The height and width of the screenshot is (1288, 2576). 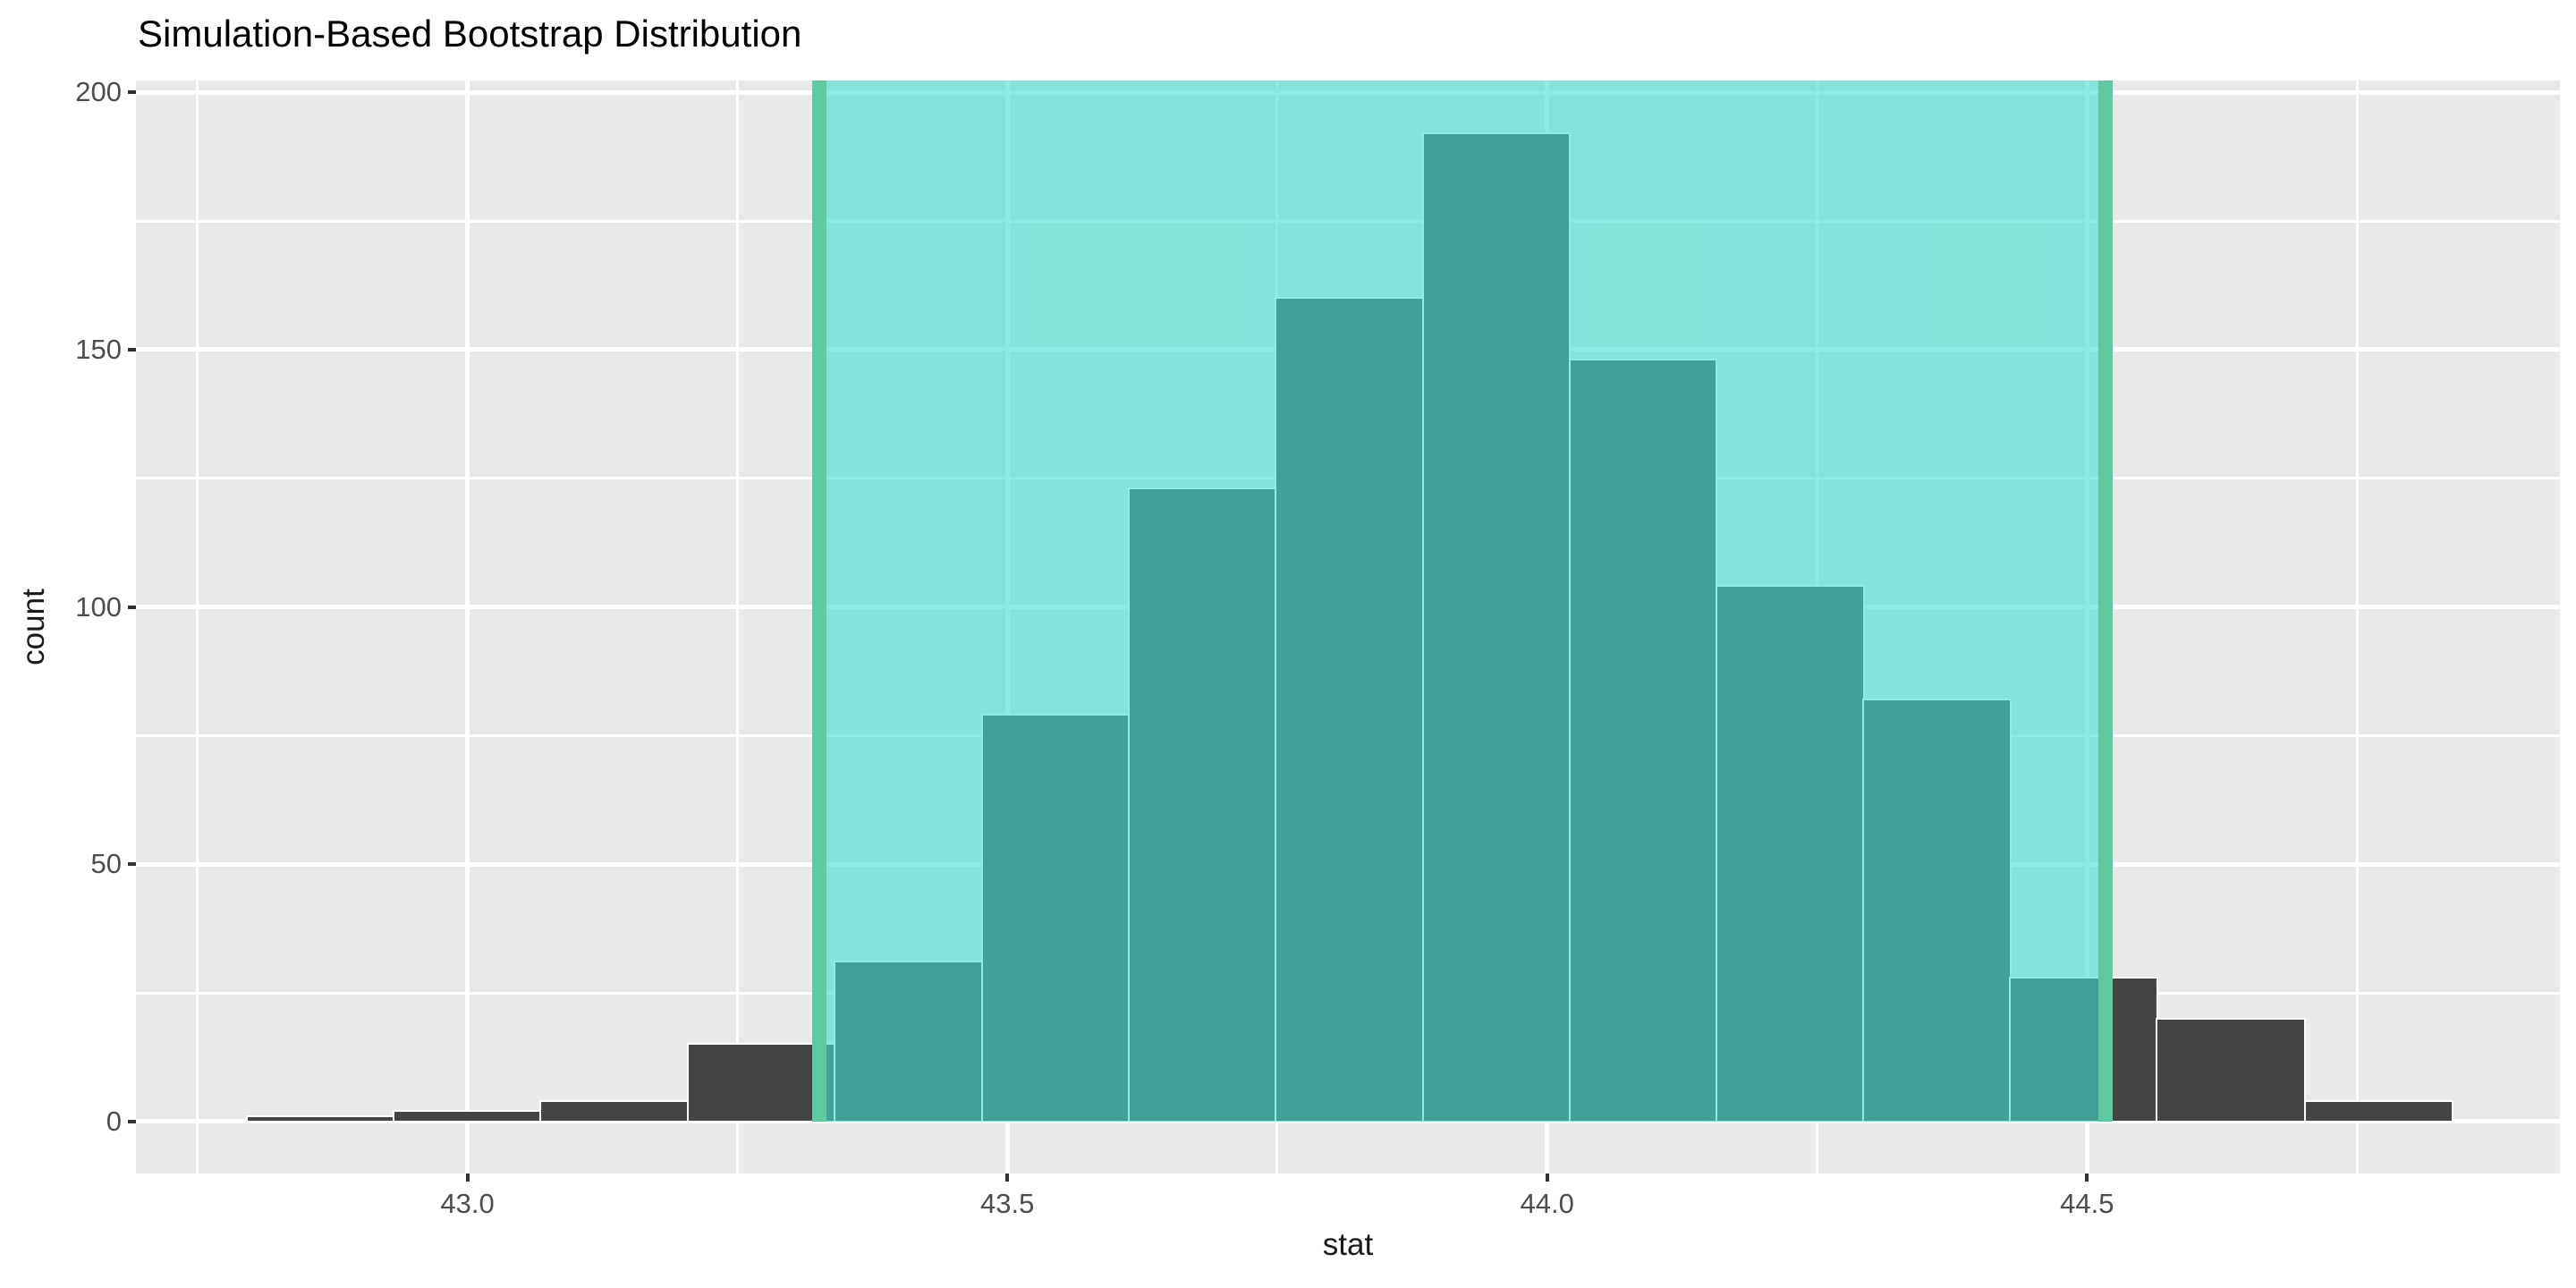 I want to click on y-tick-label: 100, so click(x=98, y=606).